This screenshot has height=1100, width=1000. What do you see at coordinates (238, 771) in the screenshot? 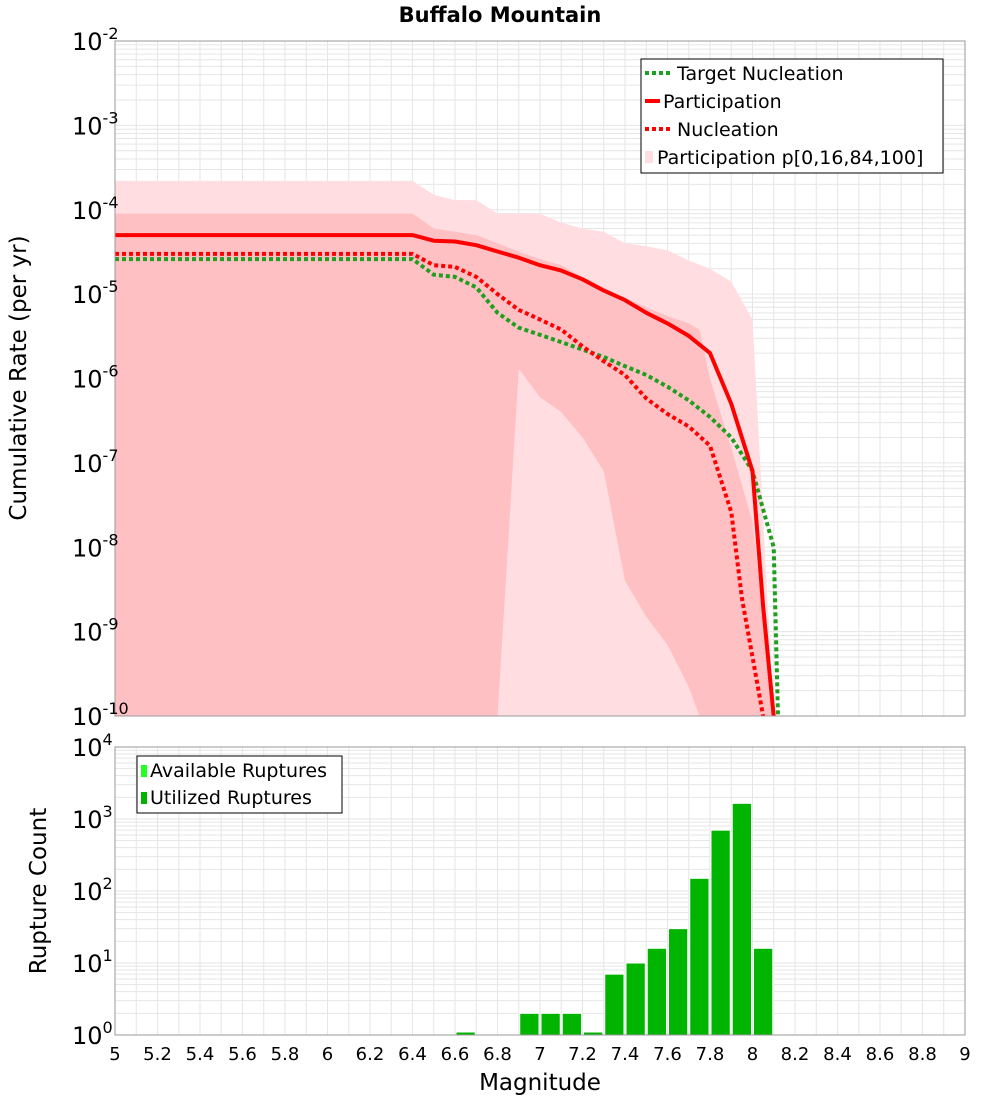
I see `legend-entry: Available Ruptures` at bounding box center [238, 771].